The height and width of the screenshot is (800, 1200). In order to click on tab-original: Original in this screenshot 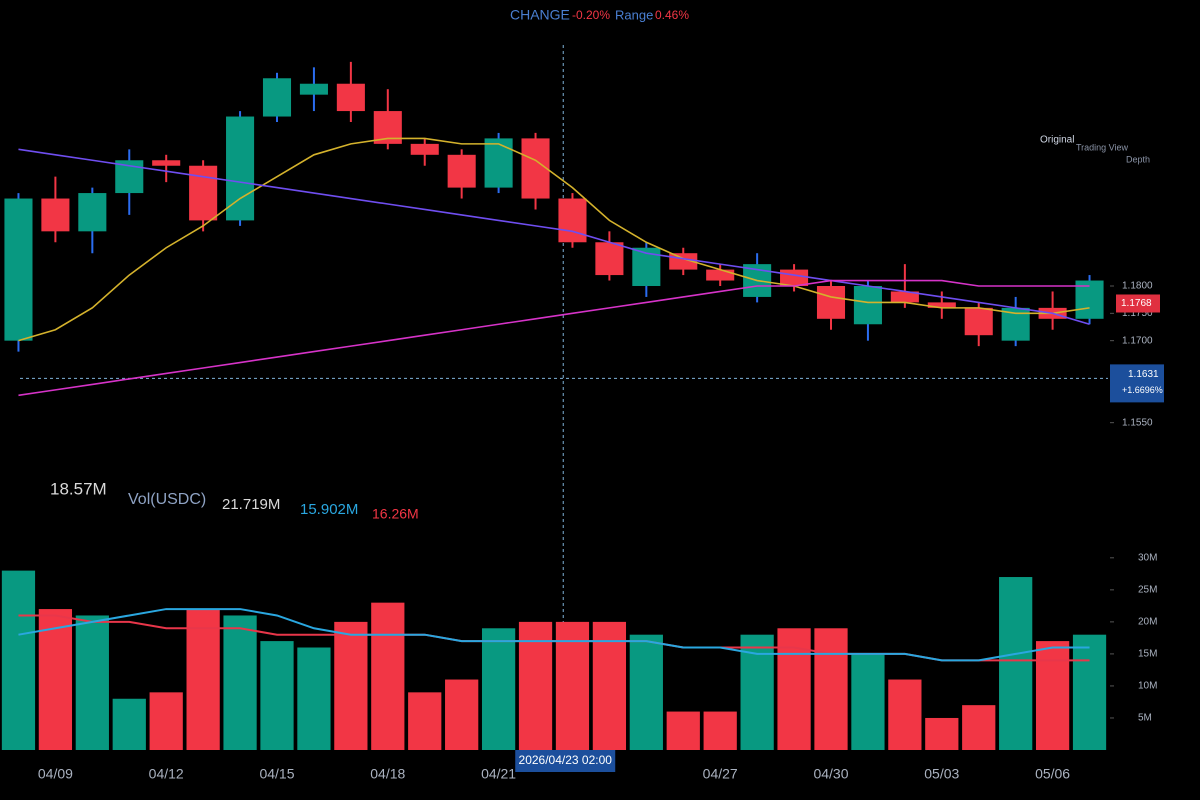, I will do `click(1057, 140)`.